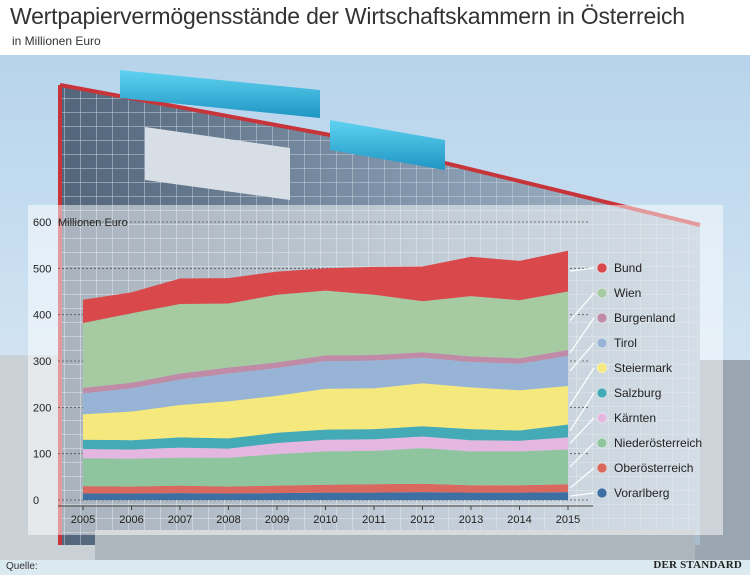  Describe the element at coordinates (325, 371) in the screenshot. I see `area-burgenland` at that location.